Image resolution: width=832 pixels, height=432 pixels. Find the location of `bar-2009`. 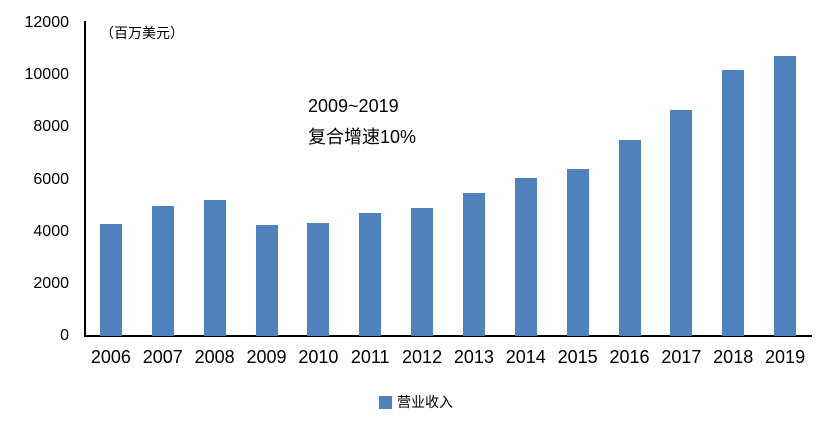

bar-2009 is located at coordinates (266, 280).